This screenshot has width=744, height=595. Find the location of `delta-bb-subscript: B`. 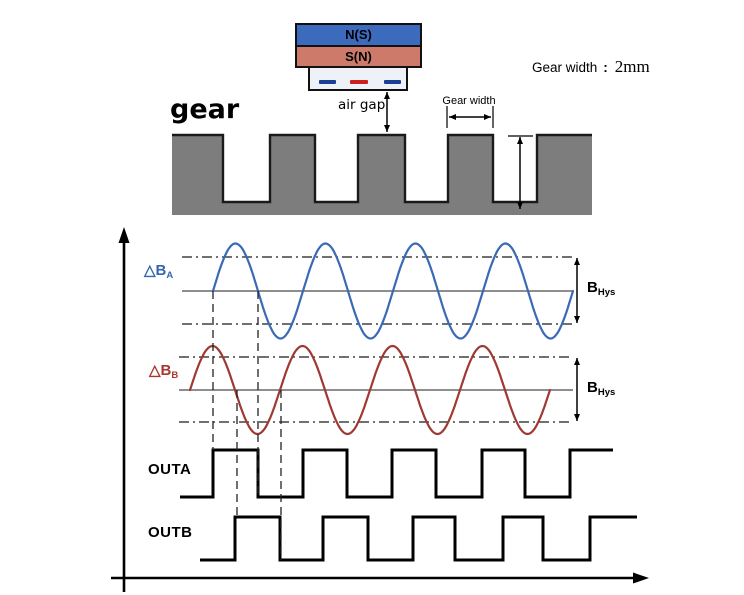

delta-bb-subscript: B is located at coordinates (175, 375).